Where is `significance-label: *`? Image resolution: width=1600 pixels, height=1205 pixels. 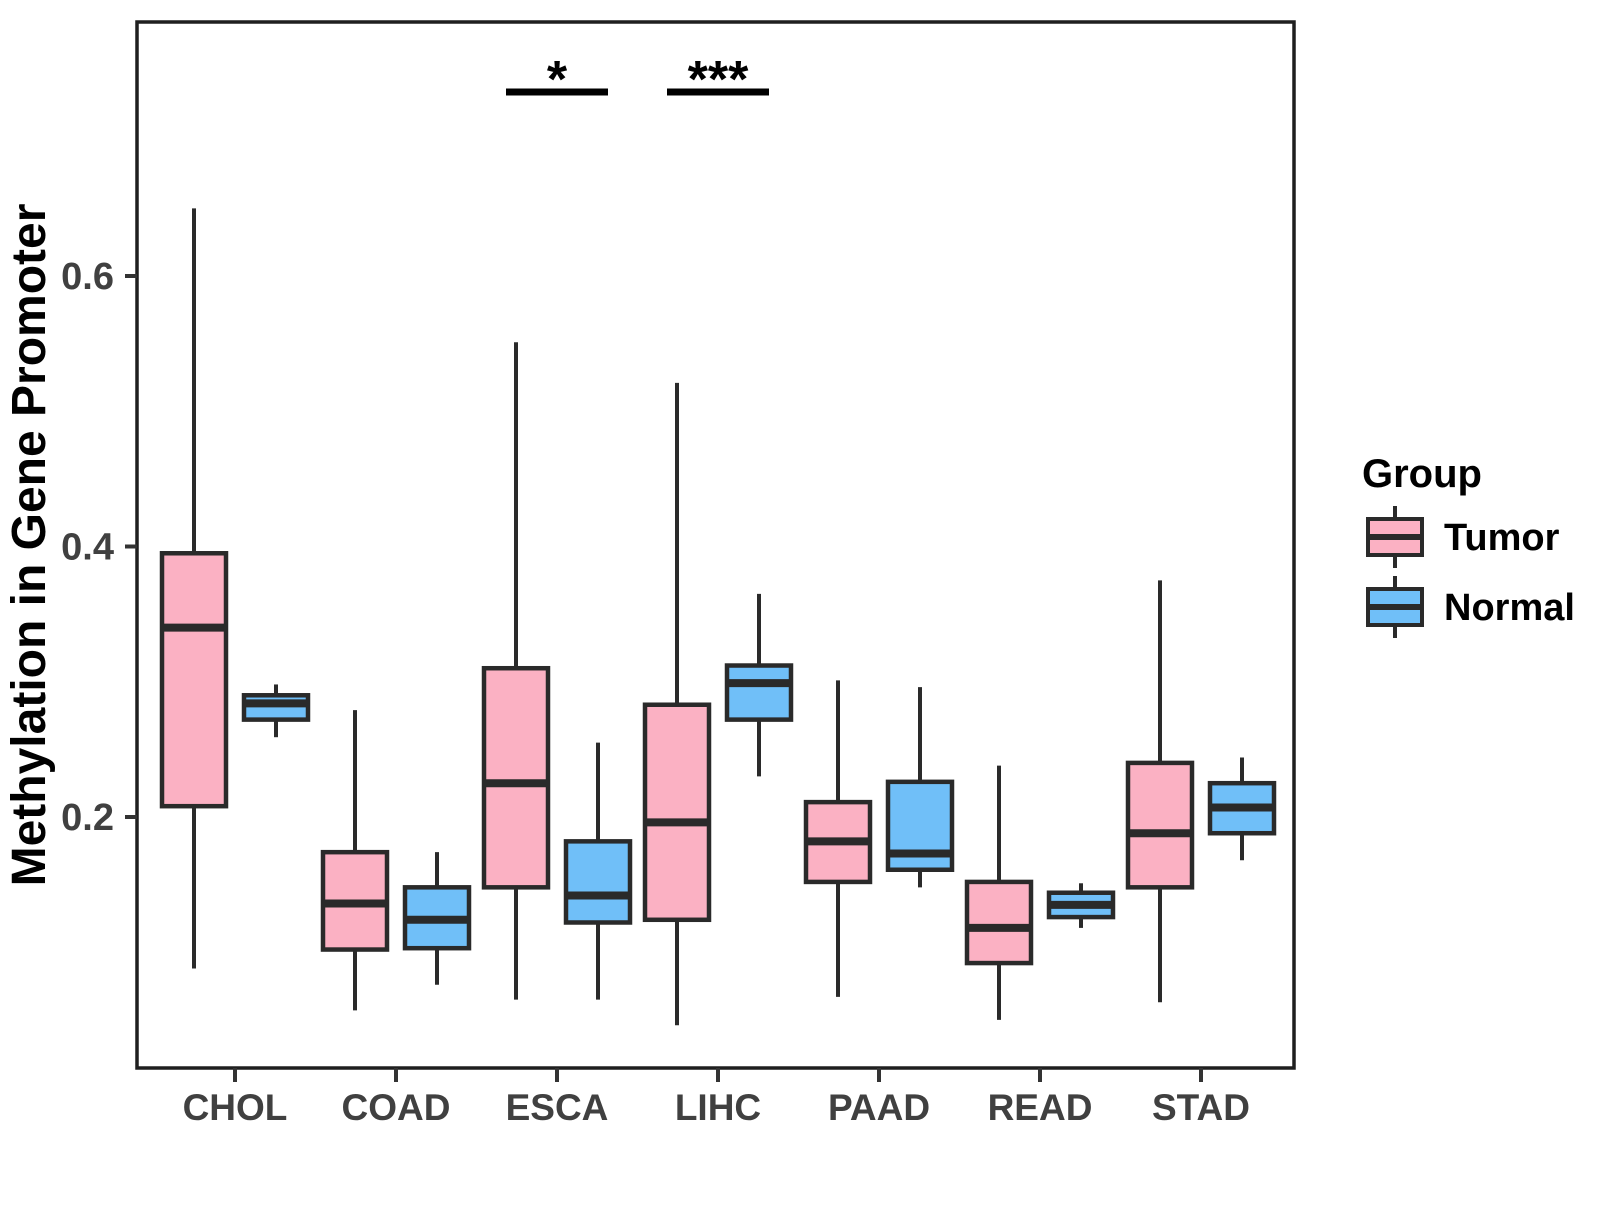 significance-label: * is located at coordinates (557, 80).